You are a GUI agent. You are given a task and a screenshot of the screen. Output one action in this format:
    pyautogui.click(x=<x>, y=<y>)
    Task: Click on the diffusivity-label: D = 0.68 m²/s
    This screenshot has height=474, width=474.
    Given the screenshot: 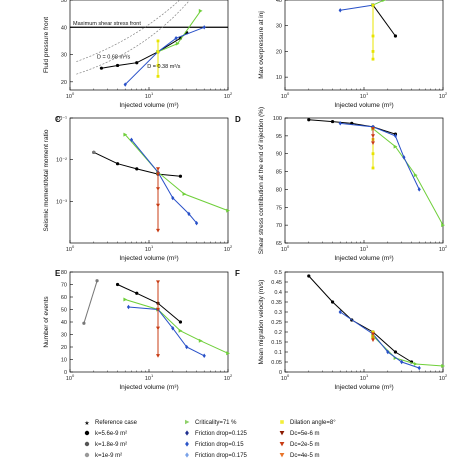 What is the action you would take?
    pyautogui.click(x=113, y=58)
    